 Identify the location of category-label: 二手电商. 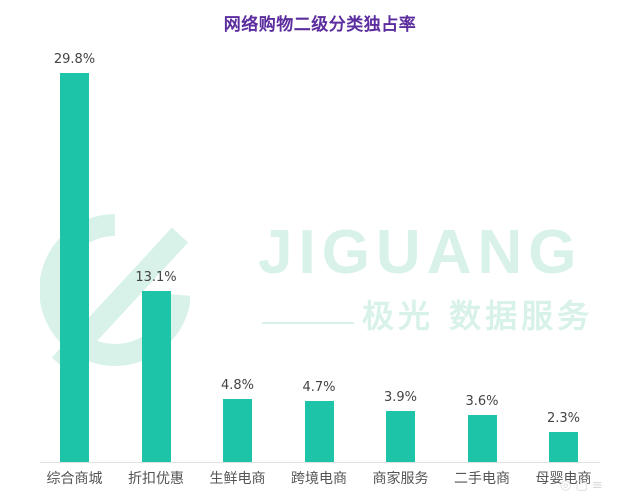
(482, 479).